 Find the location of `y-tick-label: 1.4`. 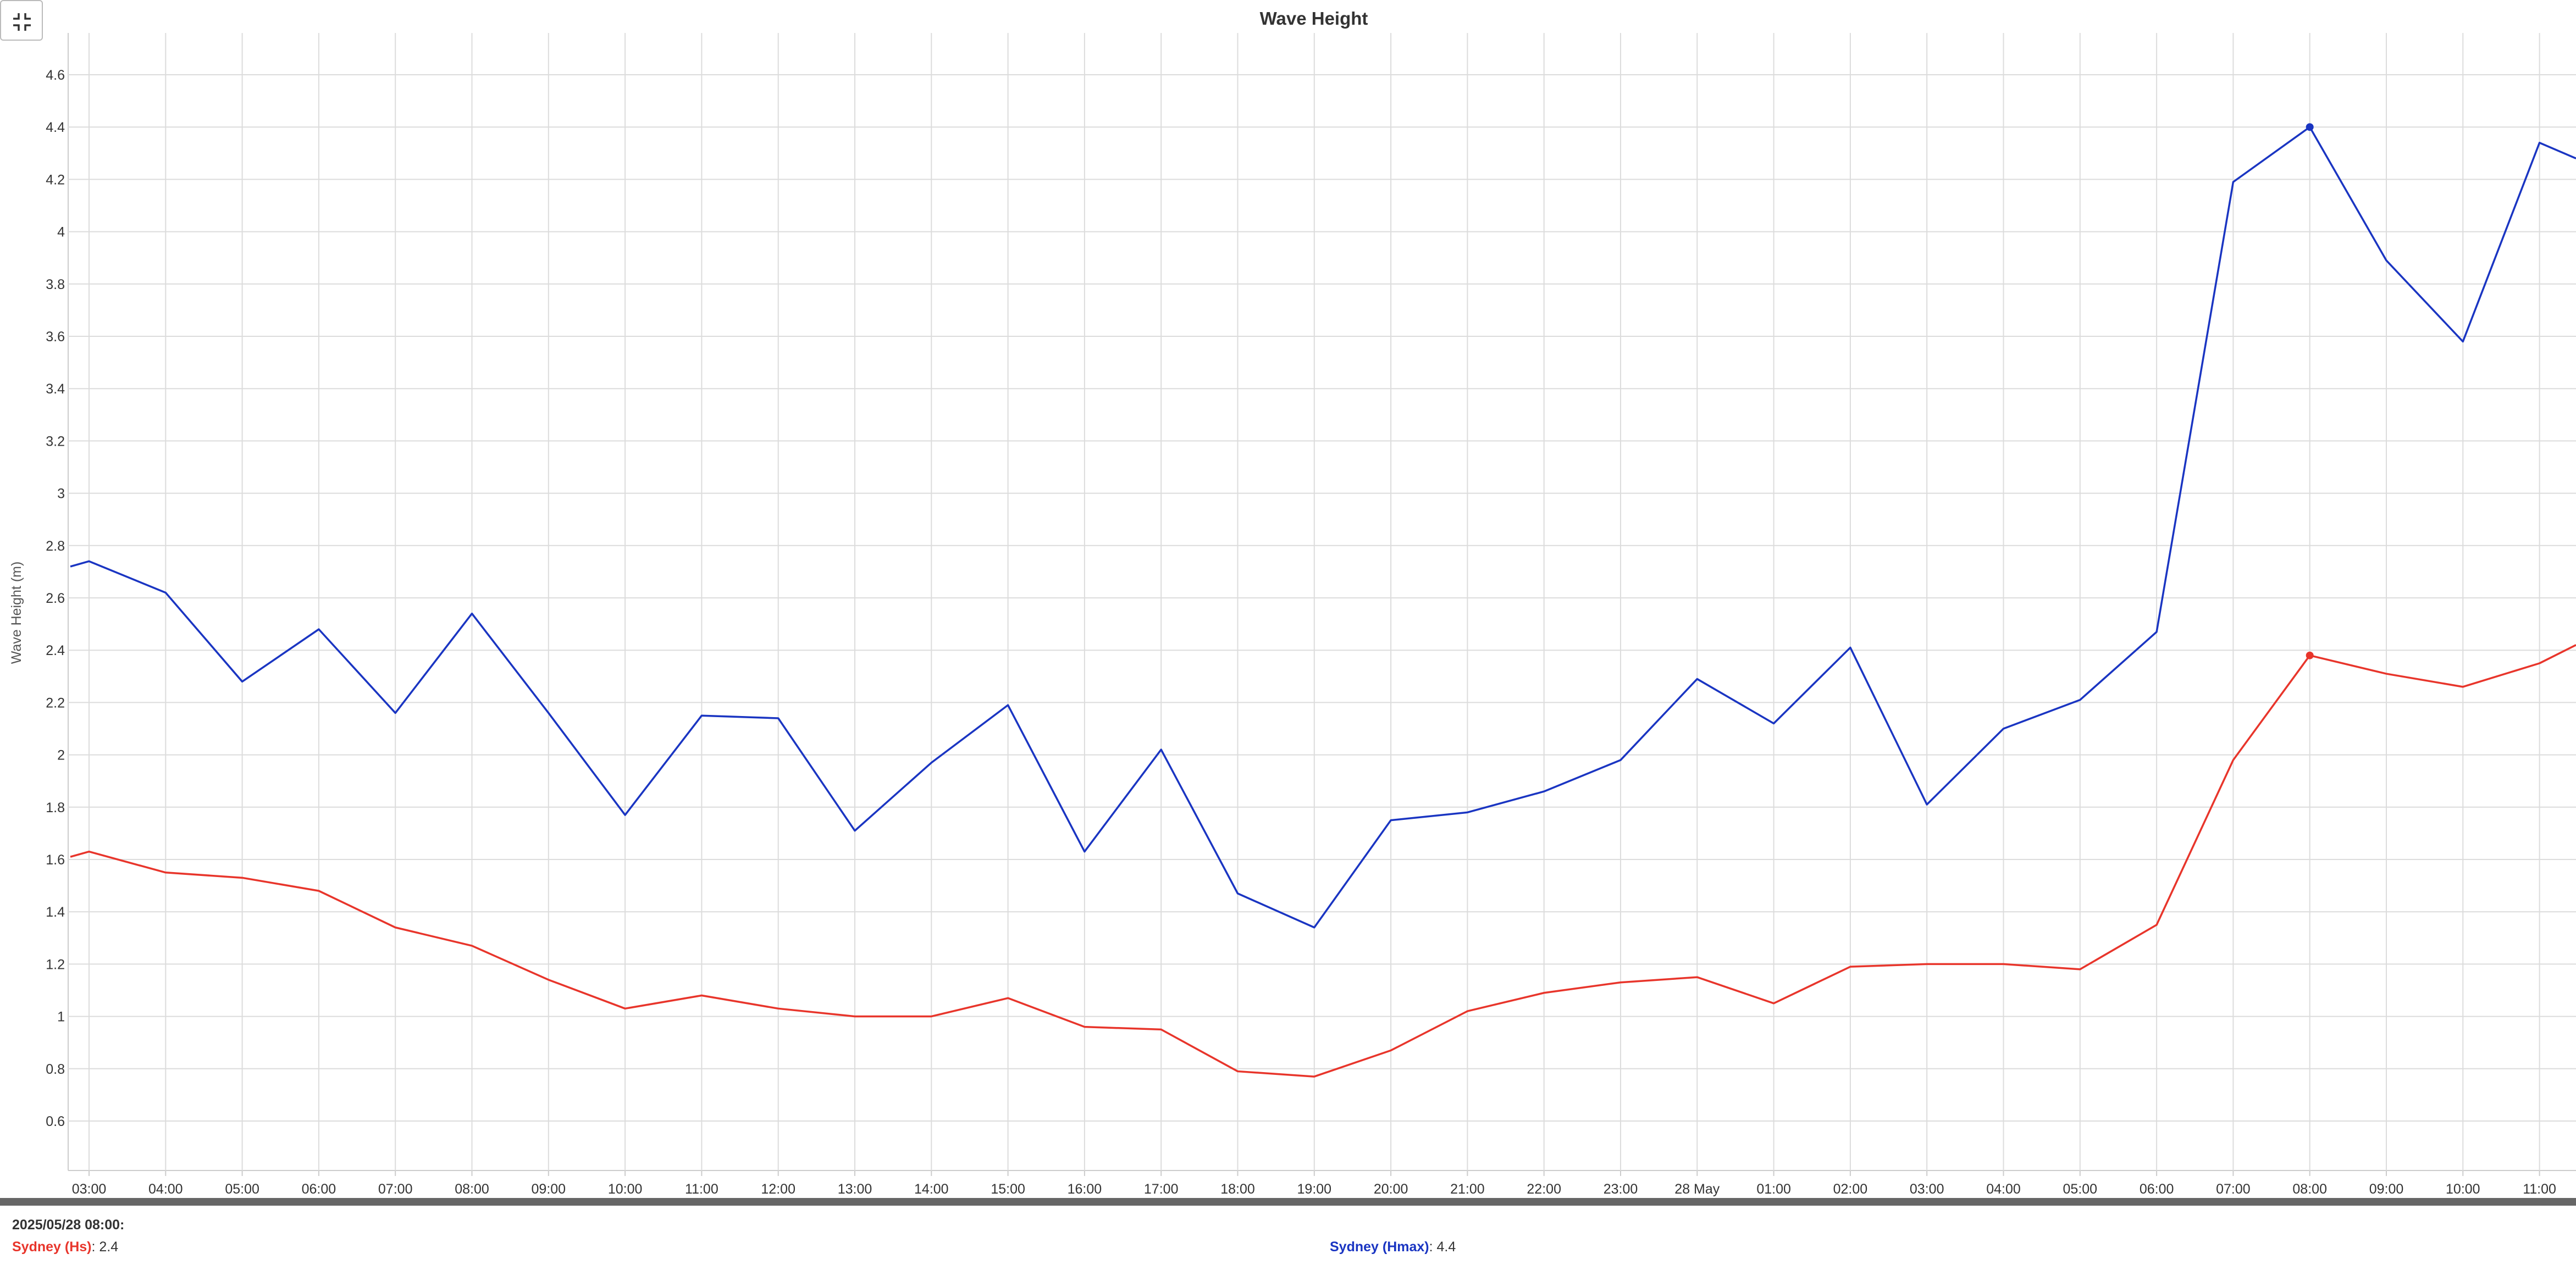

y-tick-label: 1.4 is located at coordinates (55, 912).